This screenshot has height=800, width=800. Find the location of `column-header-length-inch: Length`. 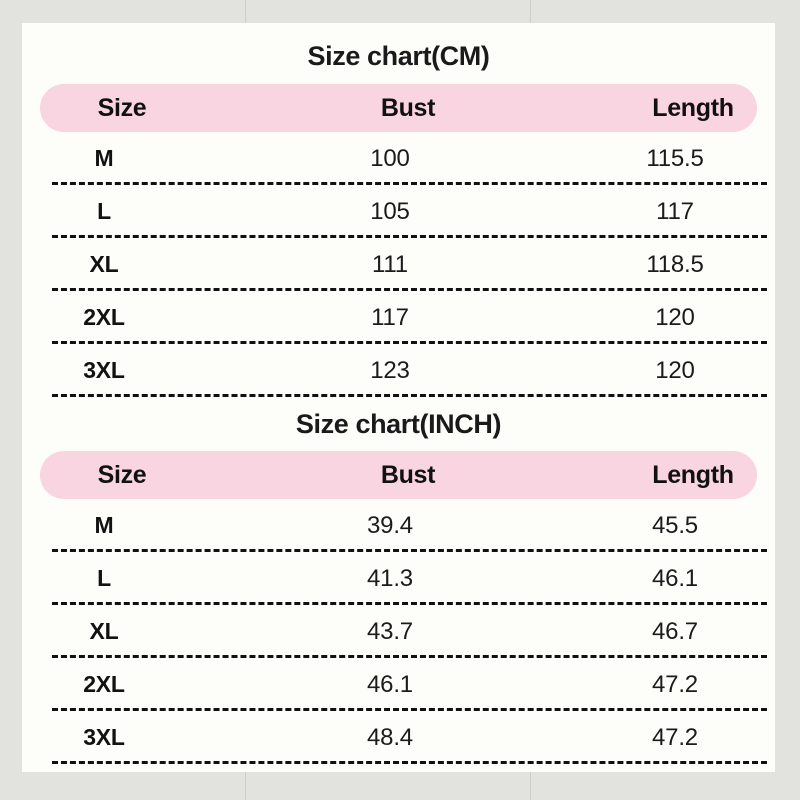

column-header-length-inch: Length is located at coordinates (693, 474).